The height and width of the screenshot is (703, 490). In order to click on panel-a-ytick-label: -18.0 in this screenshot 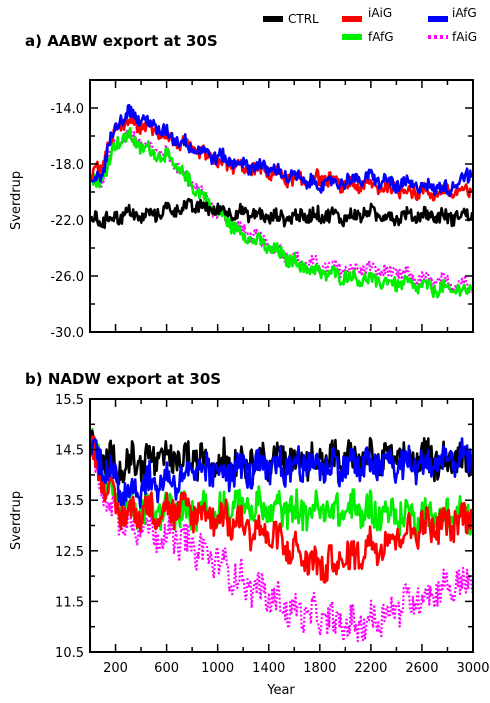, I will do `click(67, 165)`.